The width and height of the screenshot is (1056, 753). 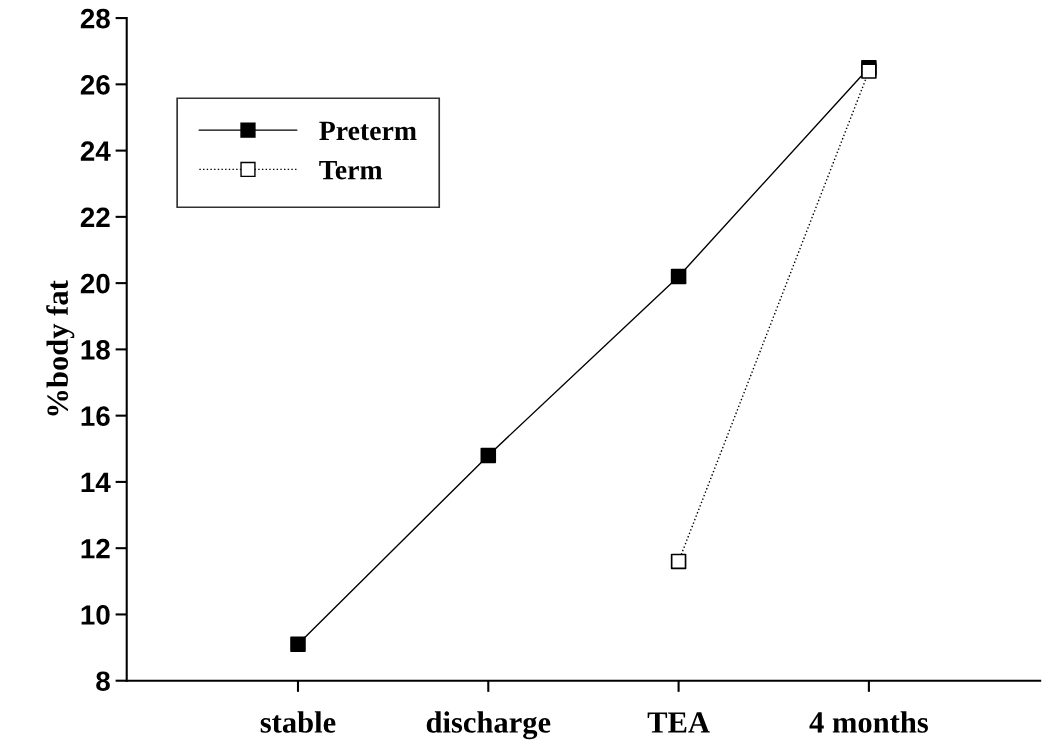 I want to click on x-tick-label: discharge, so click(x=488, y=725).